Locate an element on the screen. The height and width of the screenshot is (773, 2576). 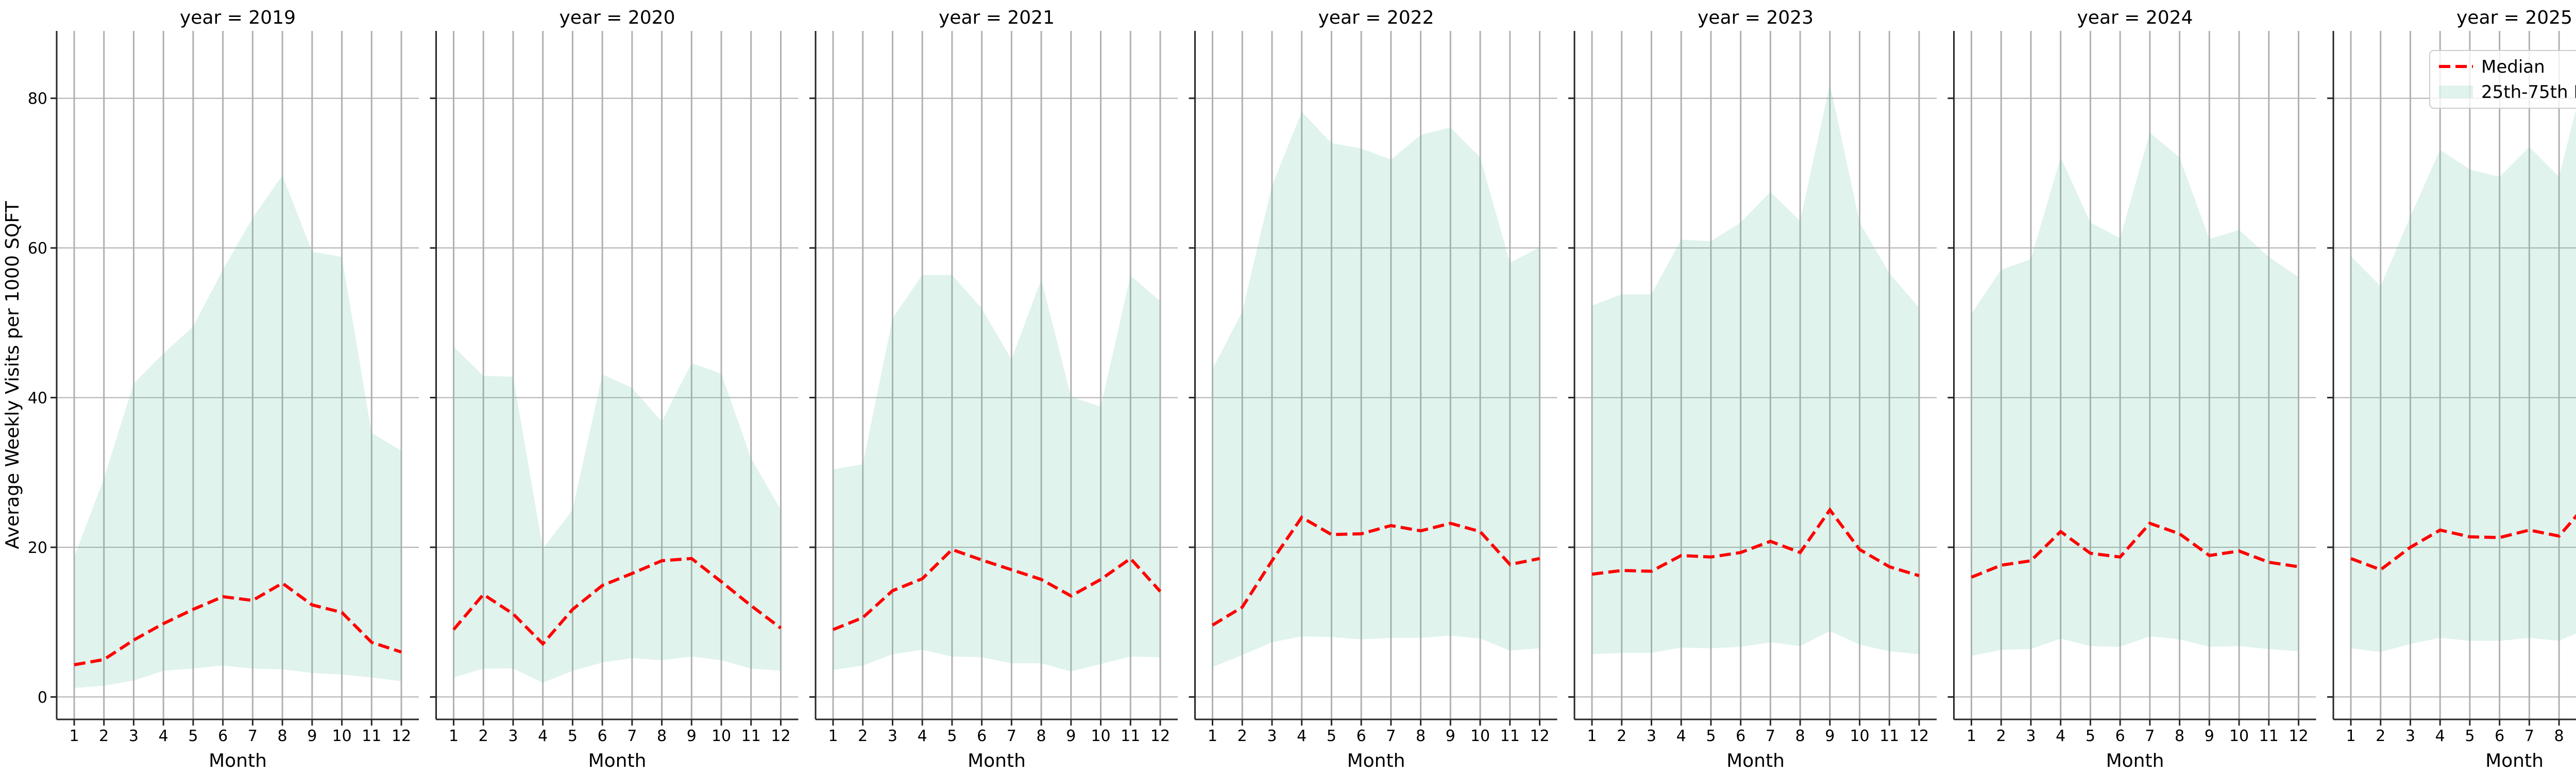
legend-band-swatch is located at coordinates (2456, 92).